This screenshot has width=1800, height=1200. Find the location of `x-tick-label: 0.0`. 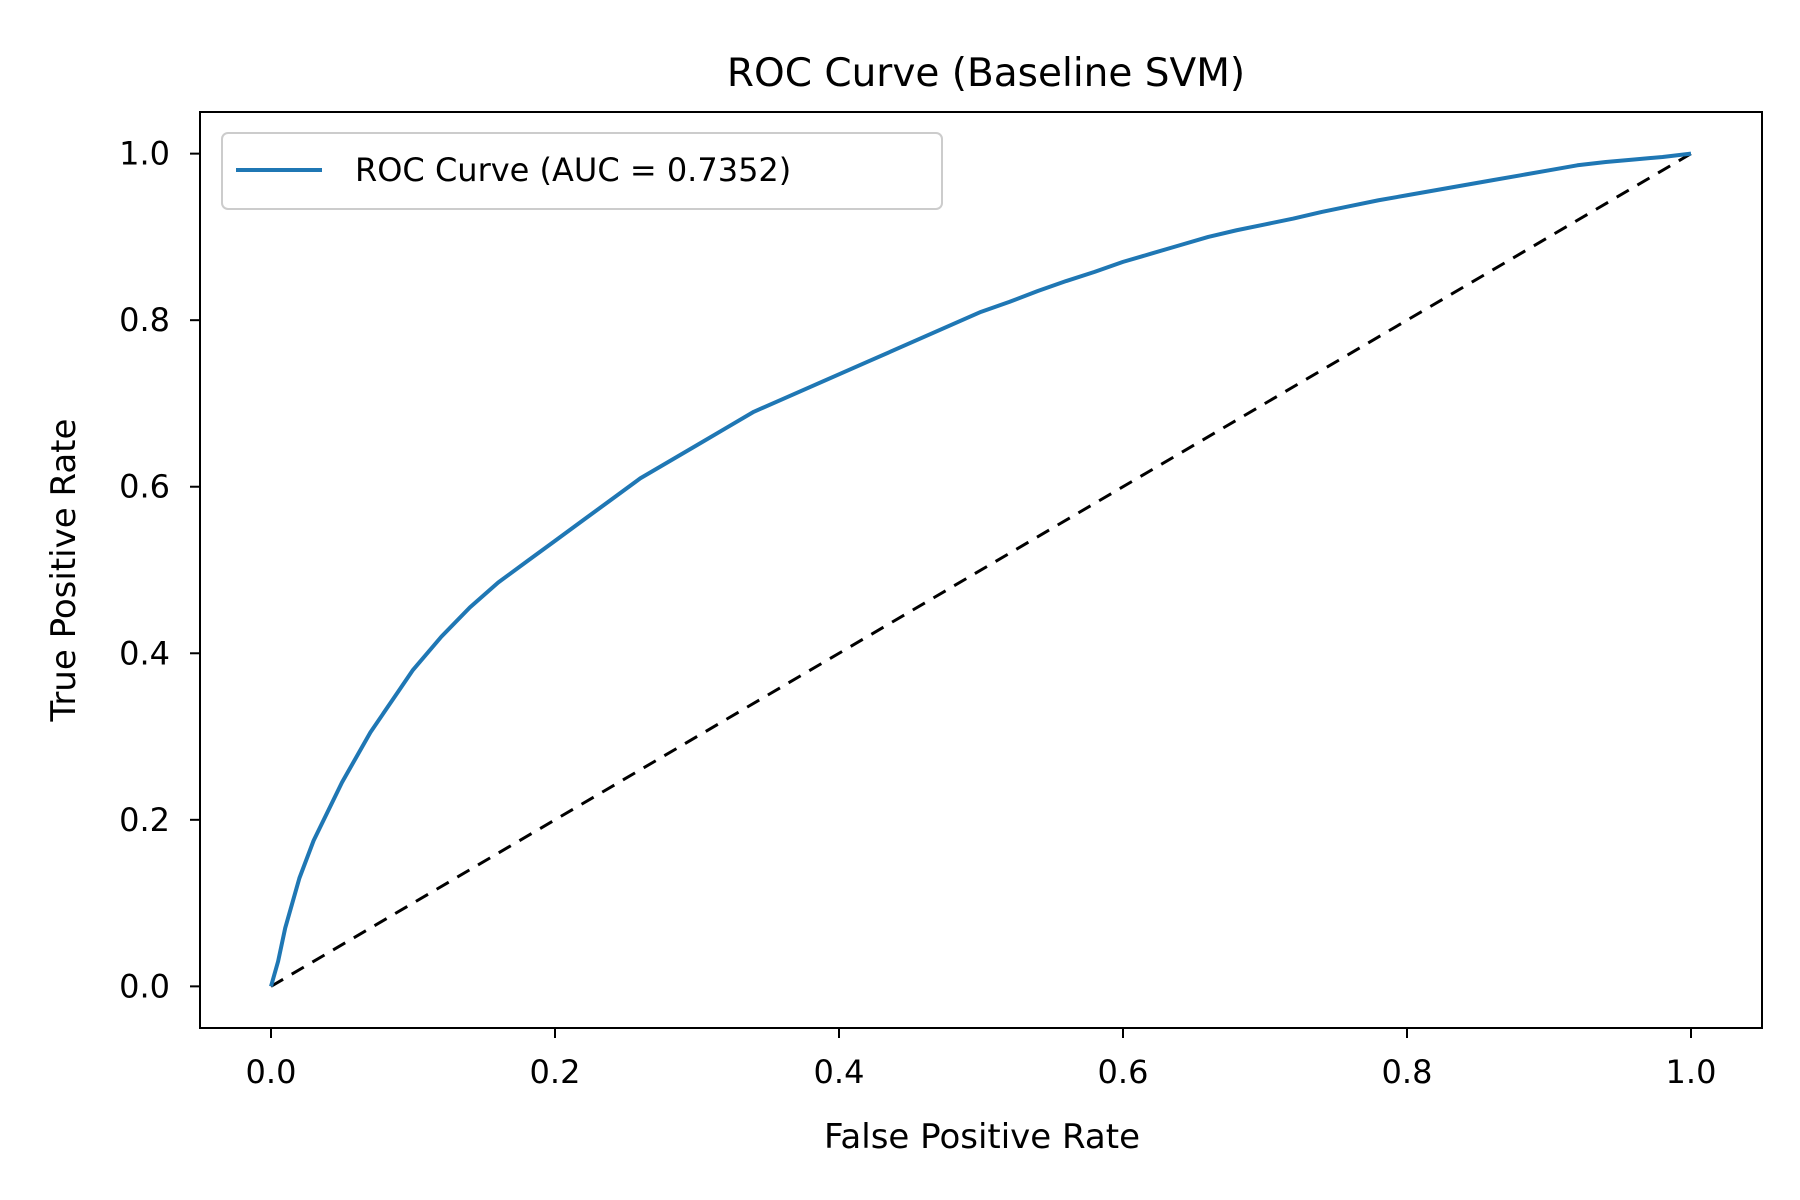

x-tick-label: 0.0 is located at coordinates (271, 1072).